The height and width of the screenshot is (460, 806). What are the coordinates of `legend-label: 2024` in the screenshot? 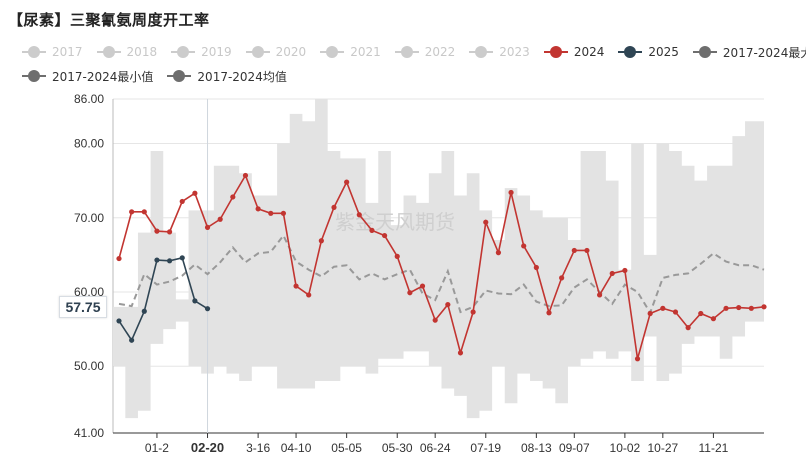 It's located at (589, 52).